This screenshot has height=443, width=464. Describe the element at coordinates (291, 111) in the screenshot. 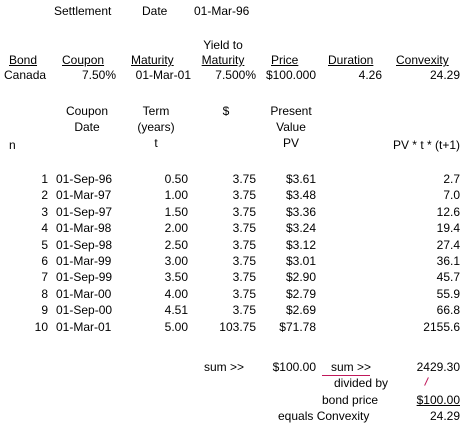

I see `pv-header-1: Present` at that location.